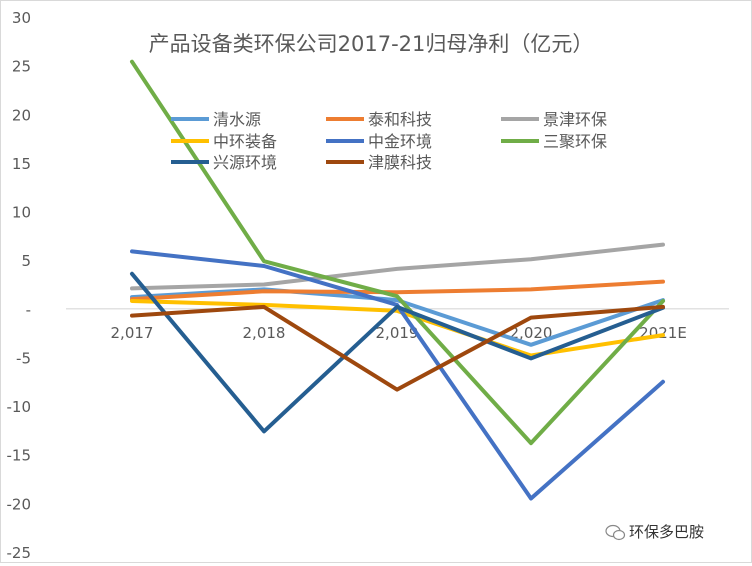 This screenshot has height=566, width=752. I want to click on legend-label: 津膜科技, so click(400, 162).